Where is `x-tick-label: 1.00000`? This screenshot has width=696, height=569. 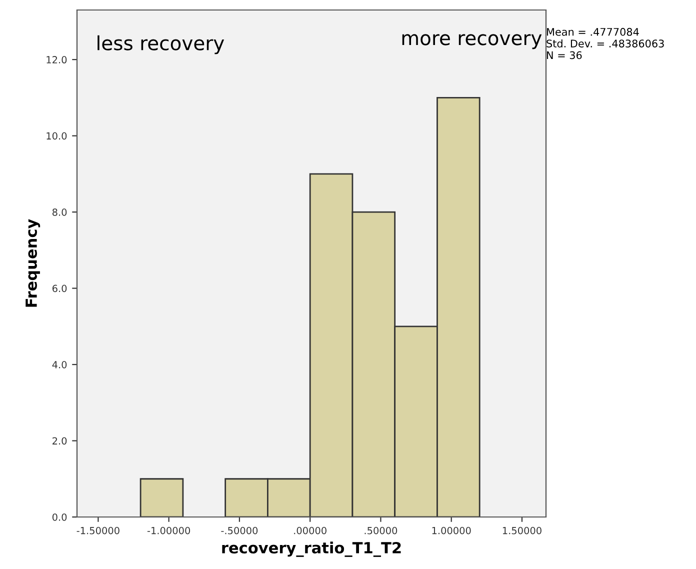 x-tick-label: 1.00000 is located at coordinates (451, 530).